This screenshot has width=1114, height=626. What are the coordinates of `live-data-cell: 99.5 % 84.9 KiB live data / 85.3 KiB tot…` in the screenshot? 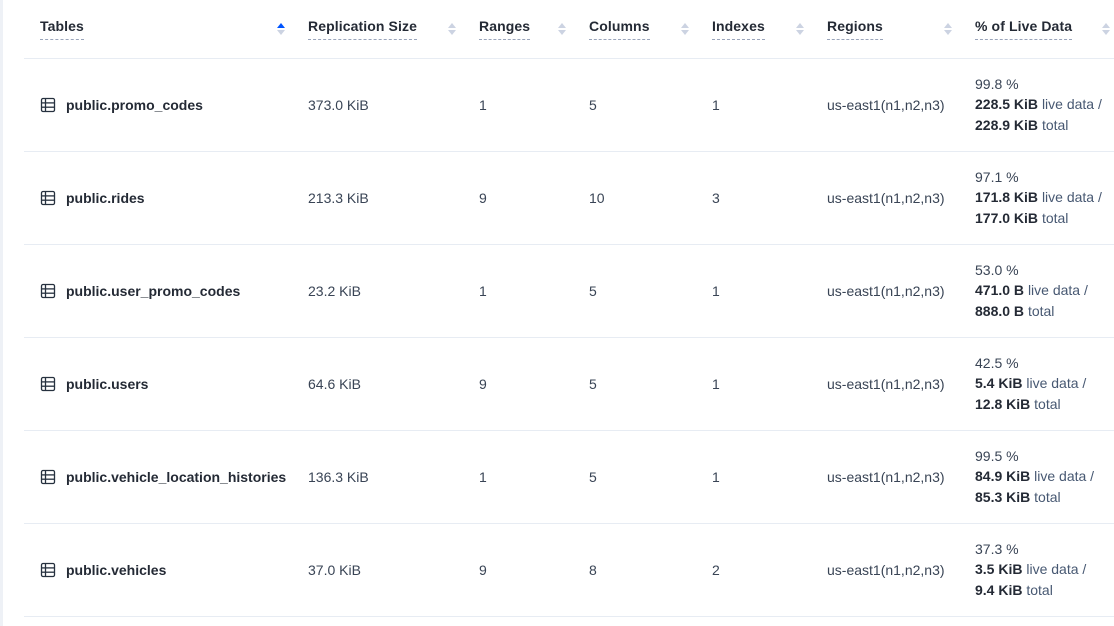 It's located at (1043, 477).